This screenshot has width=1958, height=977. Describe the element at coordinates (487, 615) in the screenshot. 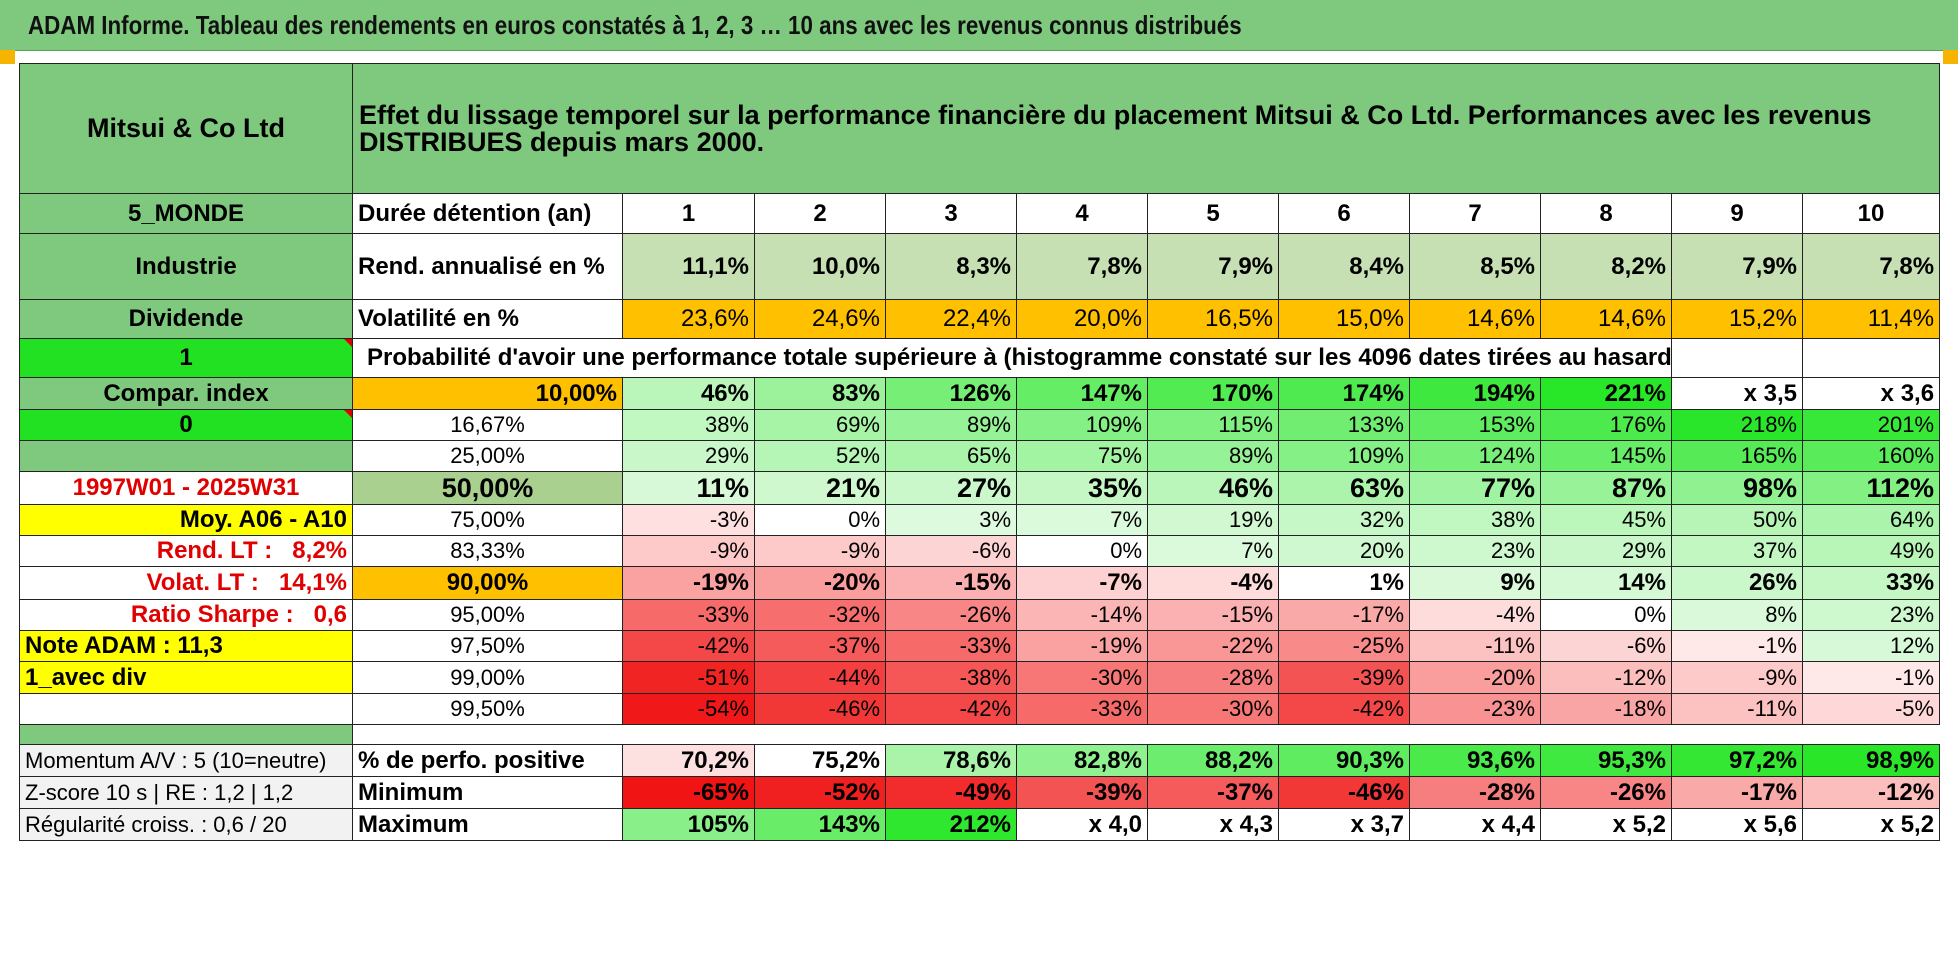

I see `threshold-cell: 95,00%` at that location.